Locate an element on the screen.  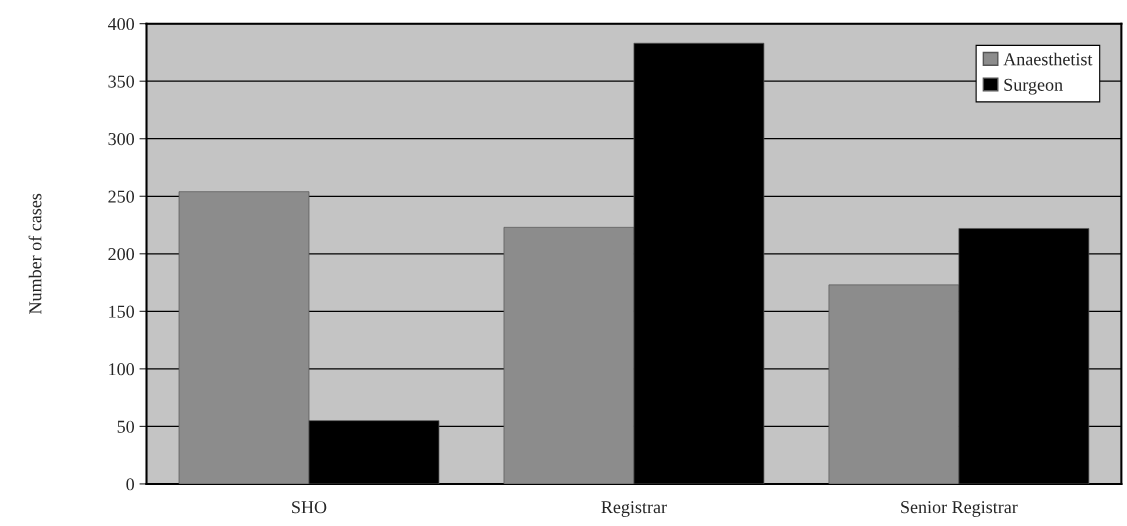
x-tick-label: Senior Registrar is located at coordinates (959, 509).